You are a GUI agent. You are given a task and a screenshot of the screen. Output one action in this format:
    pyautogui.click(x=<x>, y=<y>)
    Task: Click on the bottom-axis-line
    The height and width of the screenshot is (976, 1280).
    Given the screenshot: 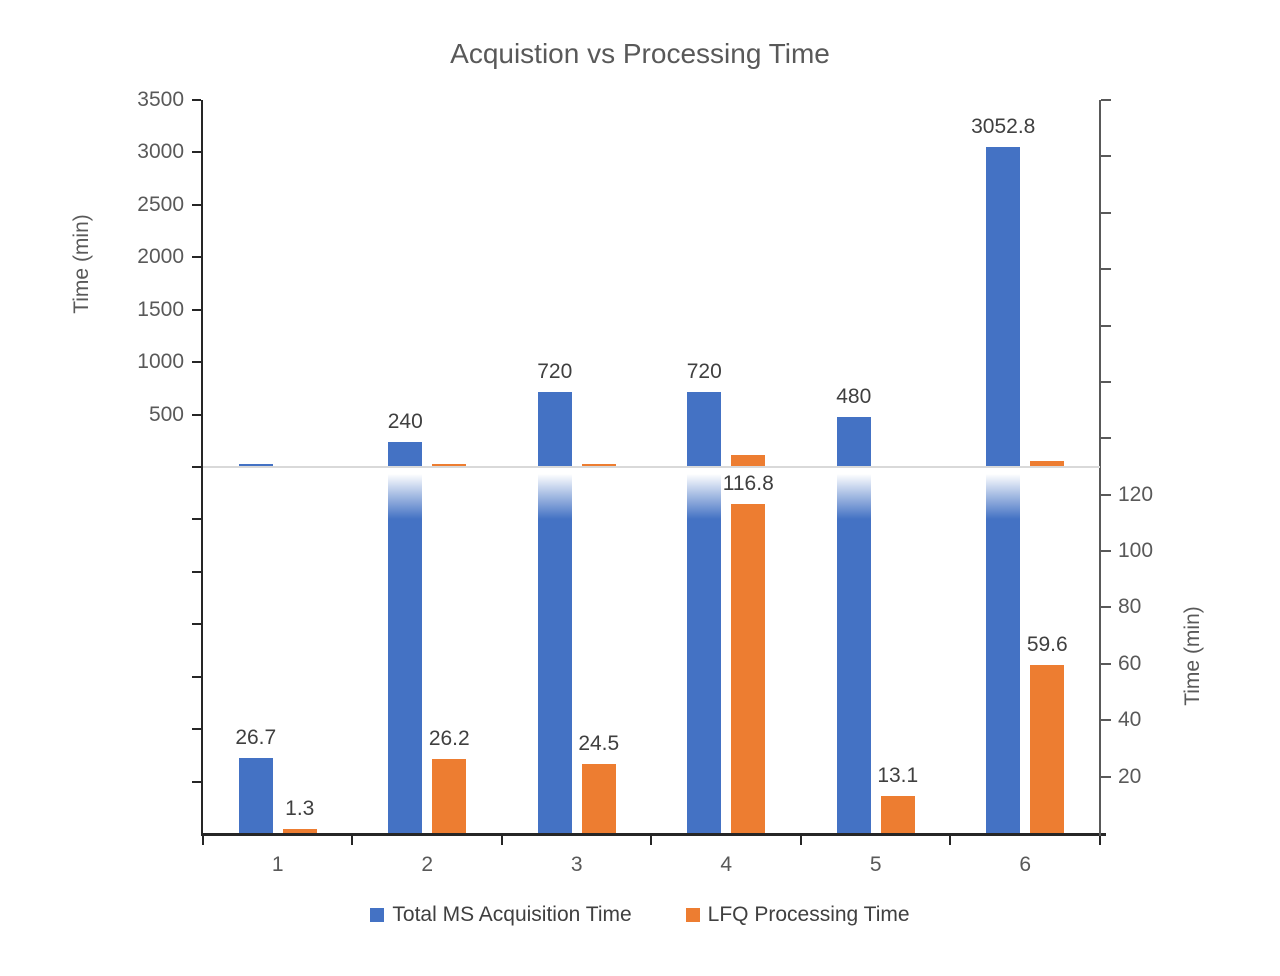 What is the action you would take?
    pyautogui.click(x=653, y=834)
    